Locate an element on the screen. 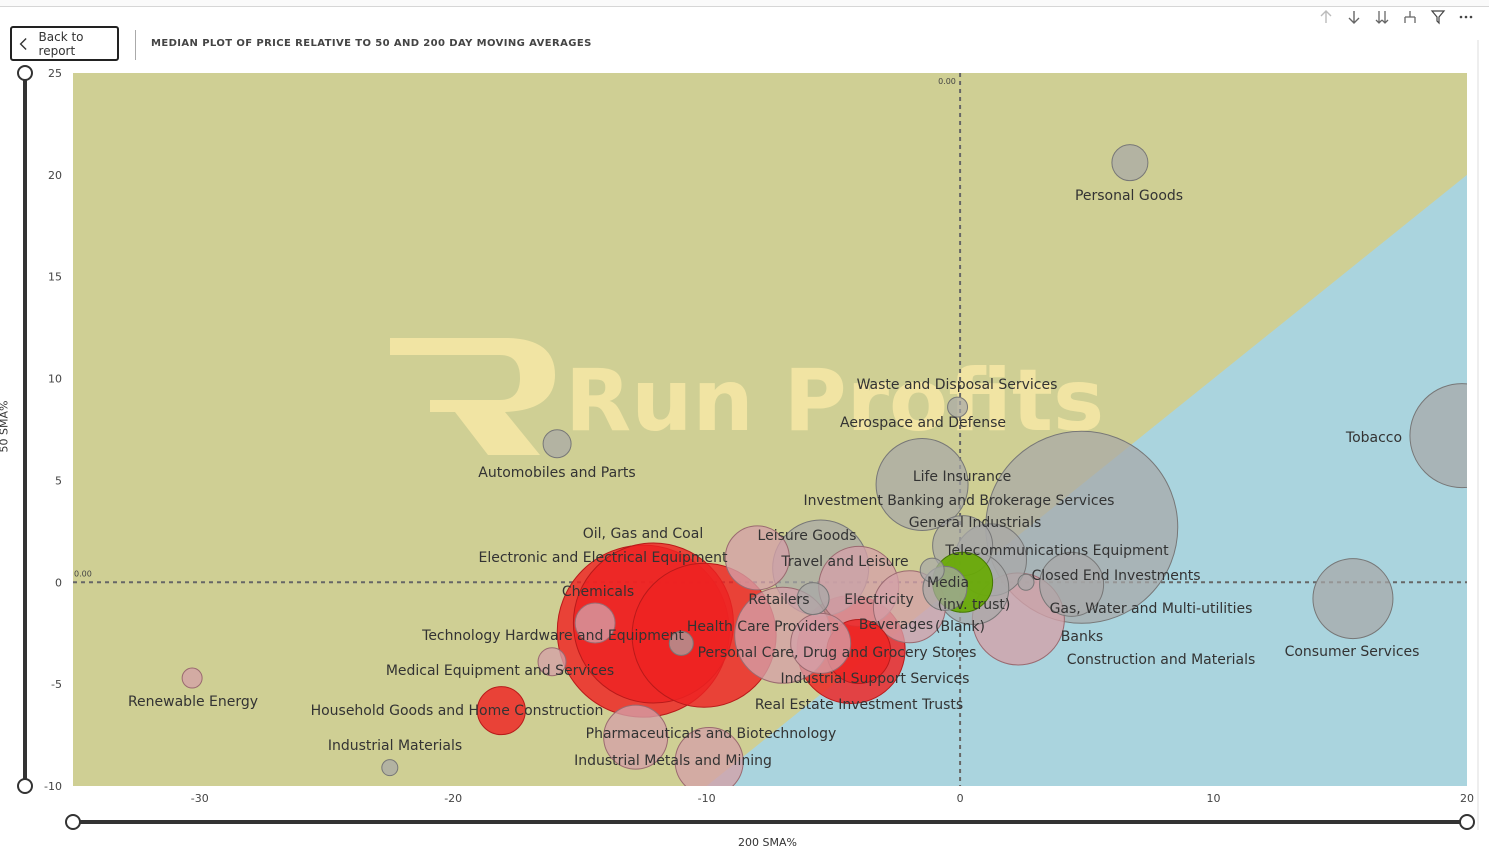 The height and width of the screenshot is (851, 1489). bubble-retailers is located at coordinates (813, 599).